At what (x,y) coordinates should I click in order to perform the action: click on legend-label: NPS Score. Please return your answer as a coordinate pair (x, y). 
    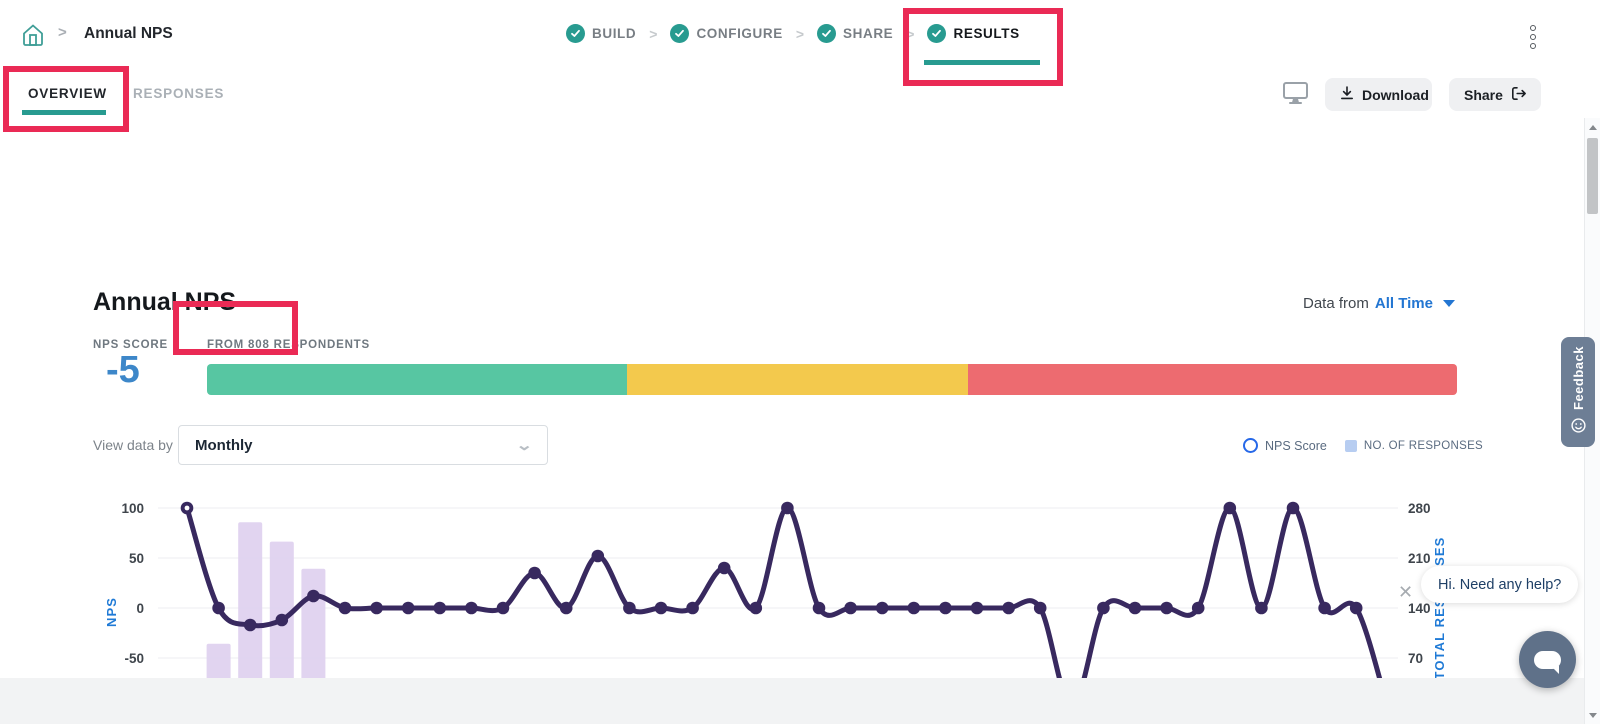
    Looking at the image, I should click on (1296, 445).